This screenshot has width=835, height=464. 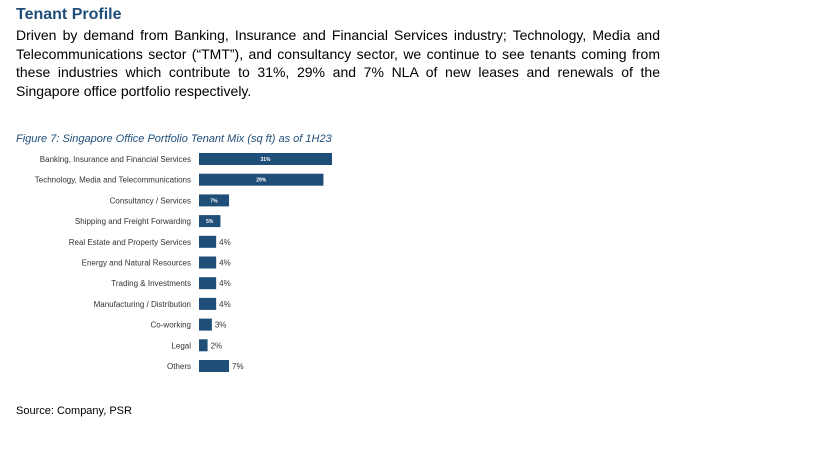 What do you see at coordinates (150, 200) in the screenshot?
I see `category-label: Consultancy / Services` at bounding box center [150, 200].